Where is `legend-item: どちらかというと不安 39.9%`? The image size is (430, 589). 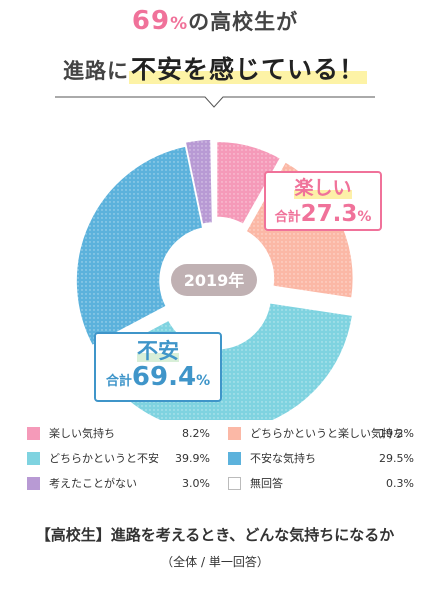 legend-item: どちらかというと不安 39.9% is located at coordinates (118, 459).